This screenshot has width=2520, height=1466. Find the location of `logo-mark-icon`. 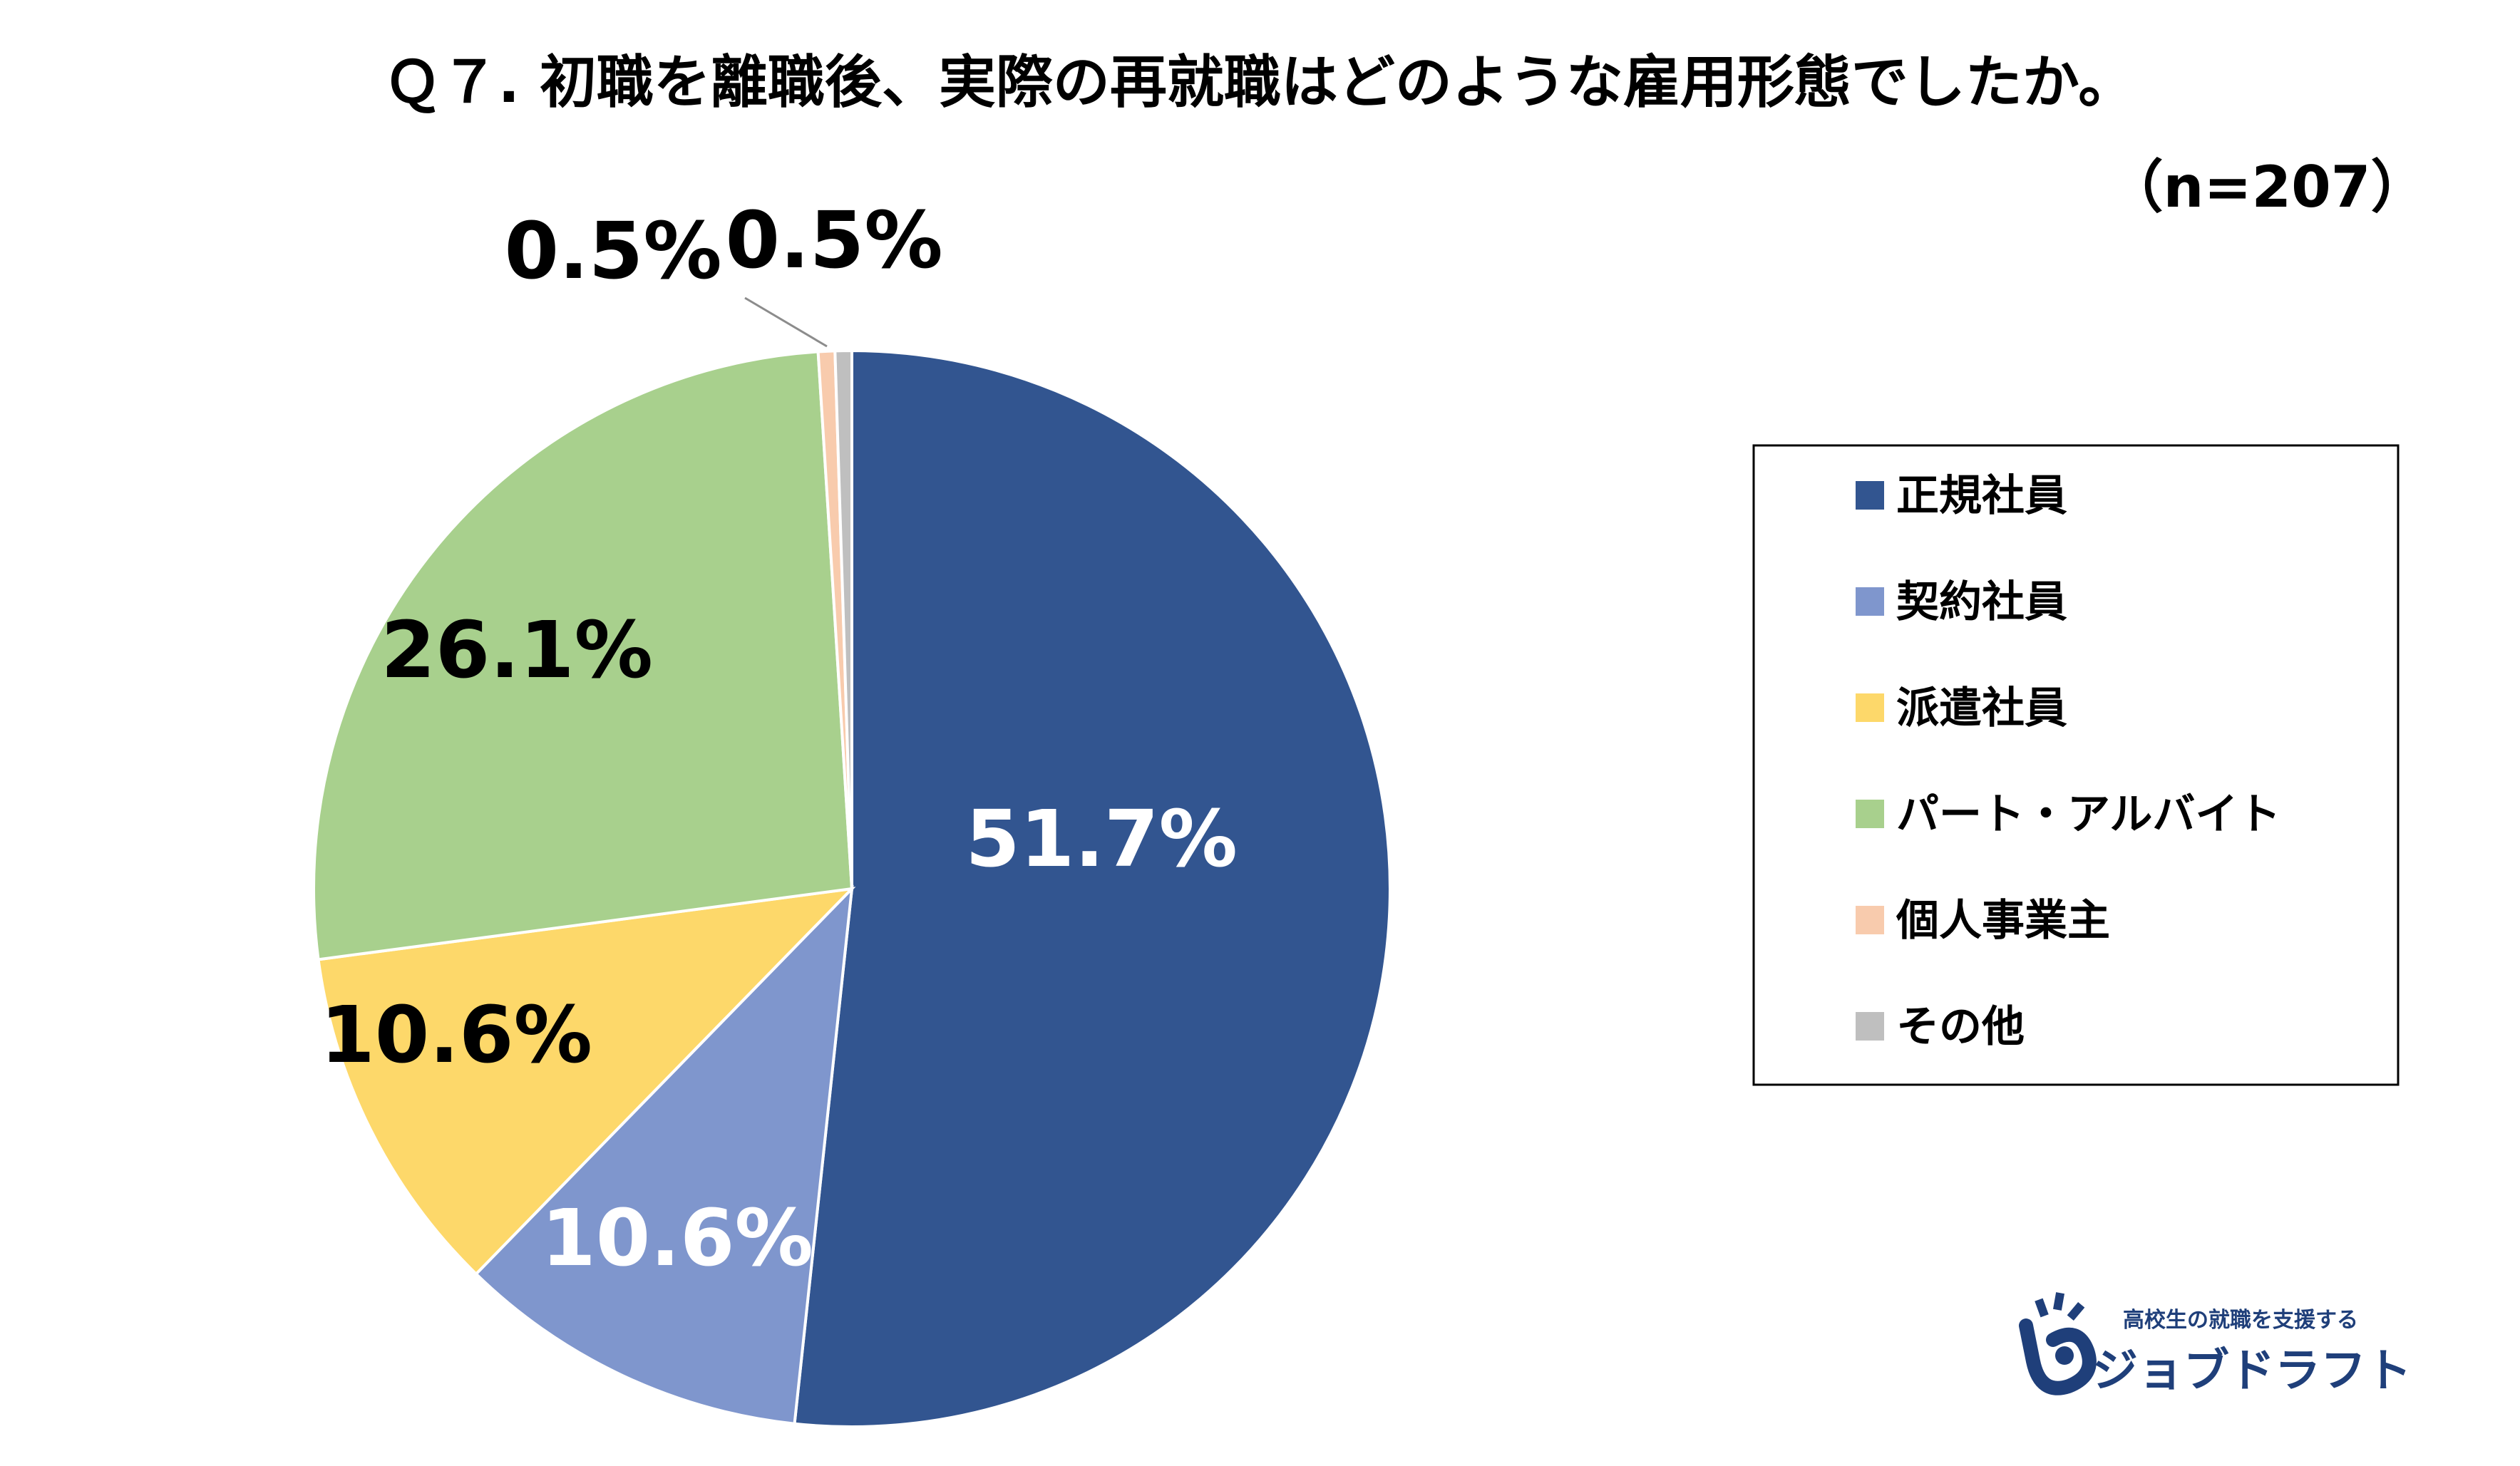

logo-mark-icon is located at coordinates (2058, 1343).